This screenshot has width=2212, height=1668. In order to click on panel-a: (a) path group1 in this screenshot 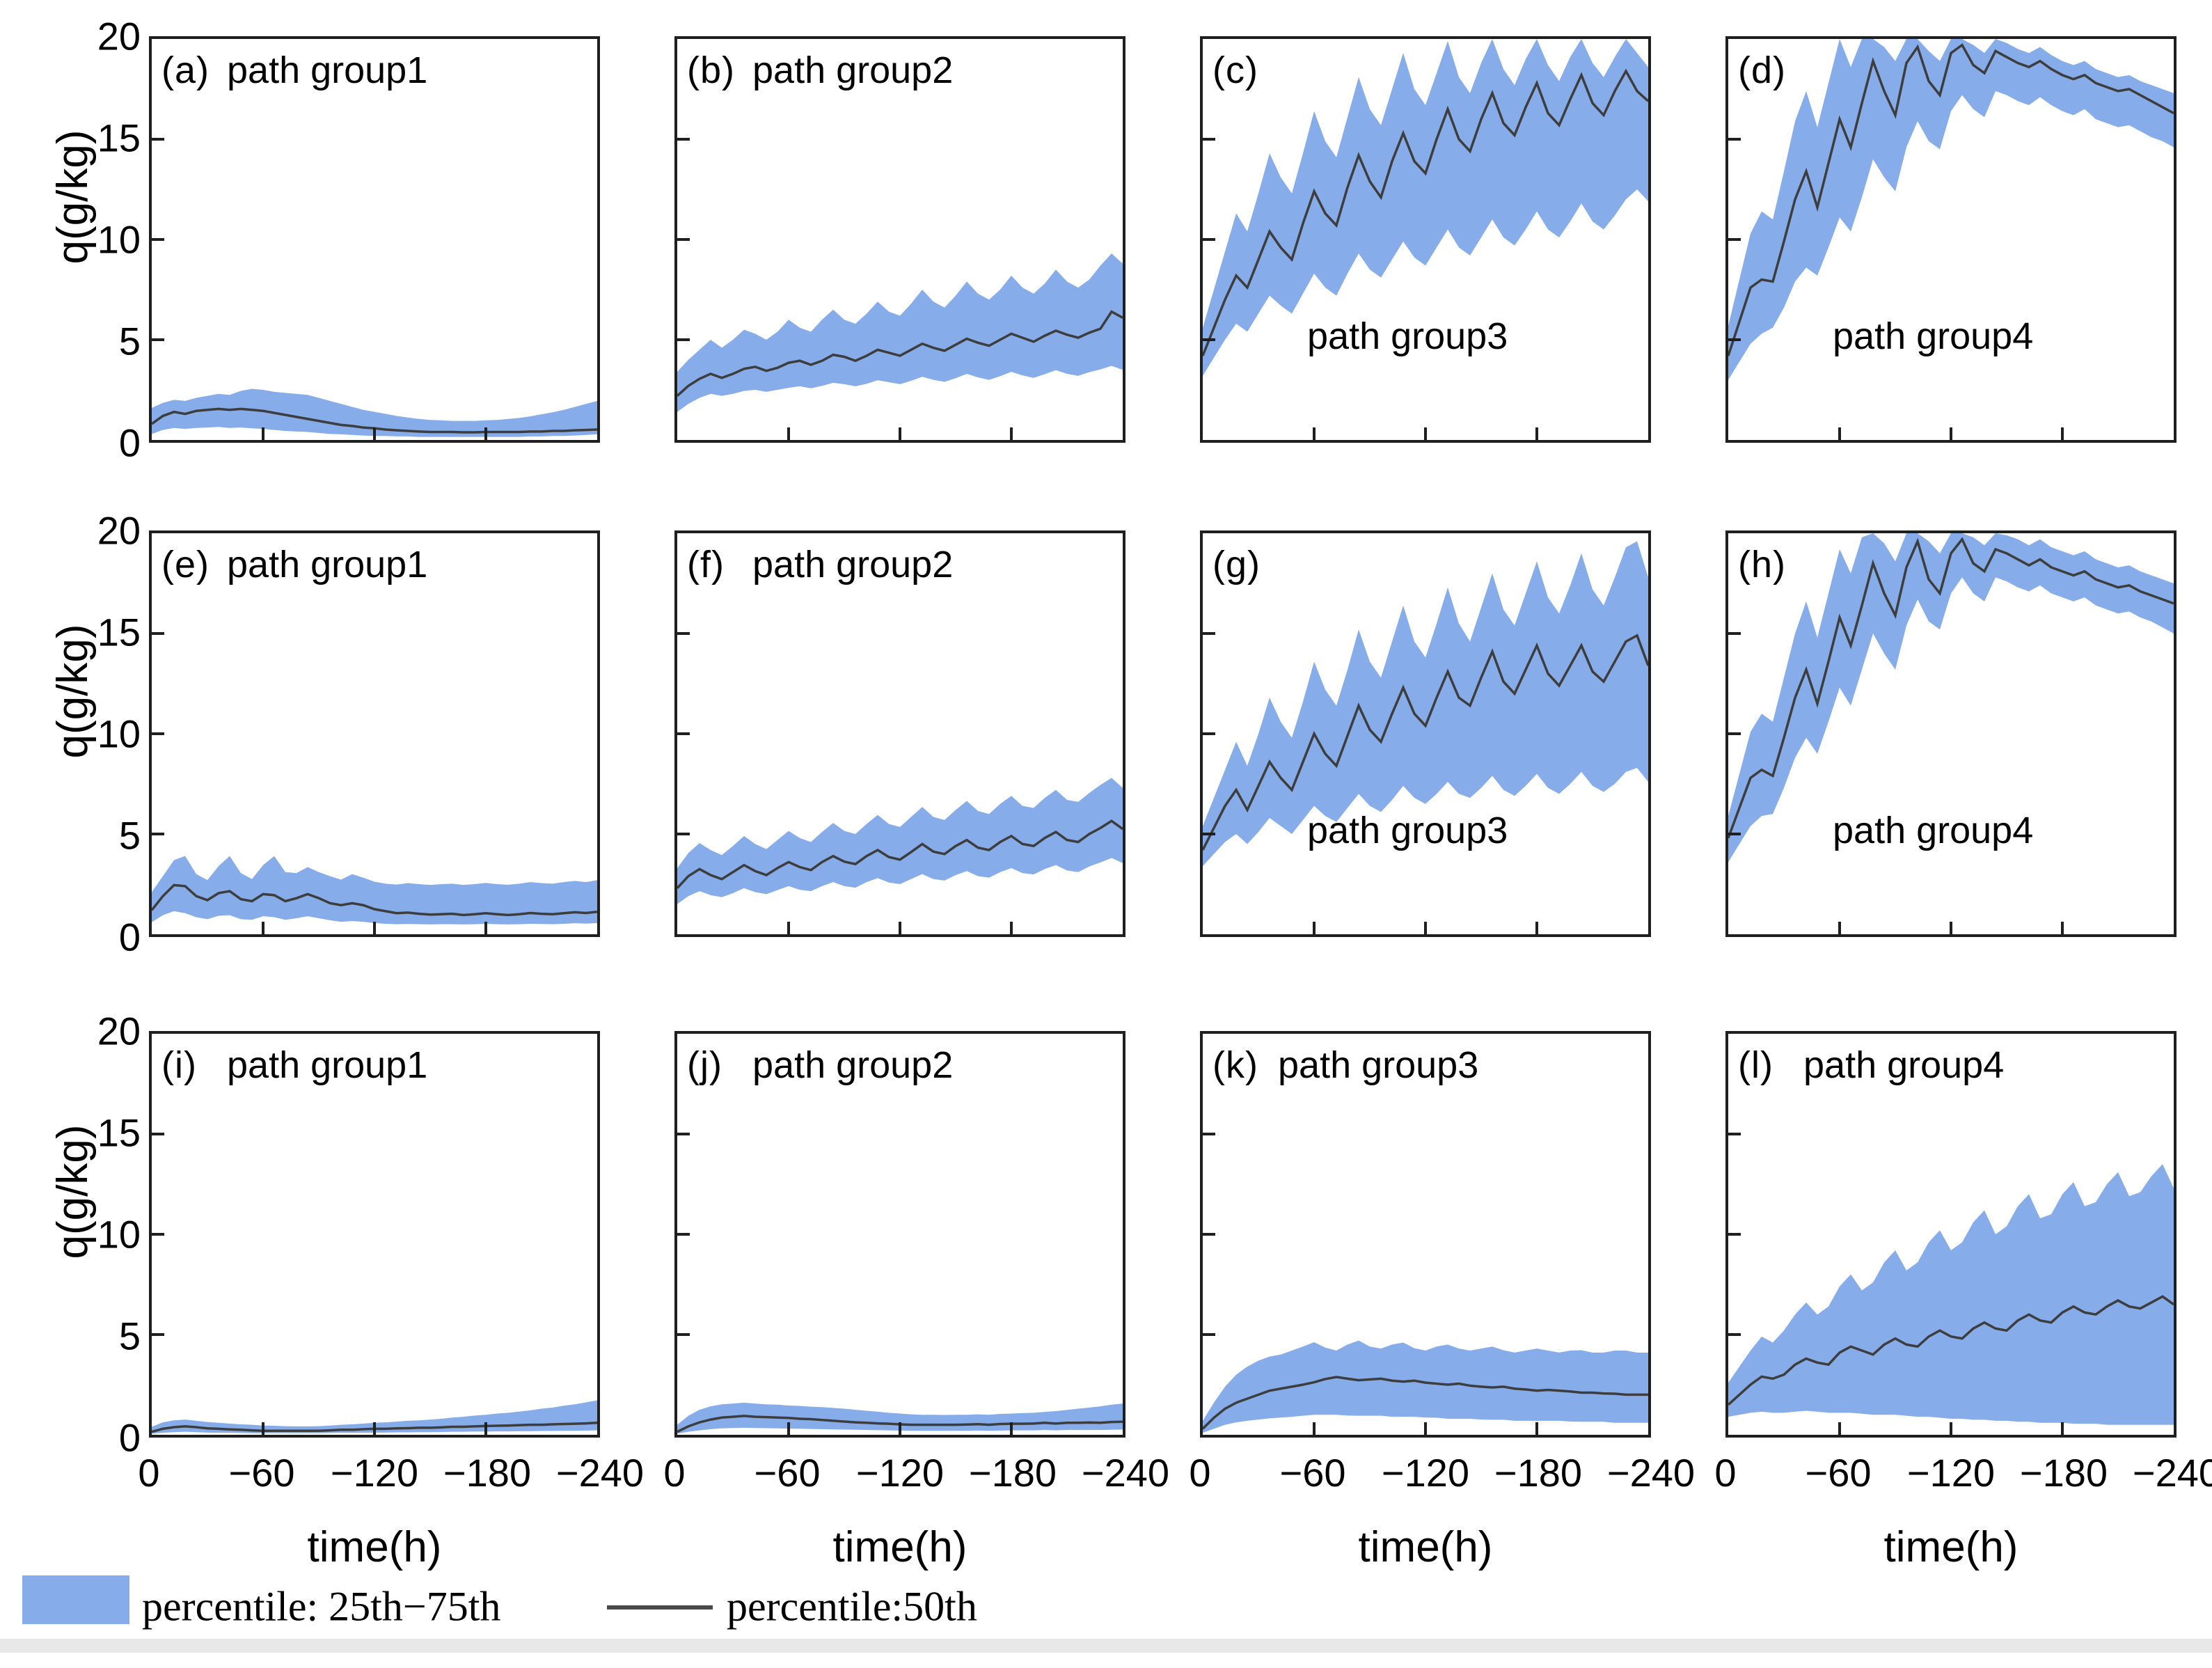, I will do `click(374, 239)`.